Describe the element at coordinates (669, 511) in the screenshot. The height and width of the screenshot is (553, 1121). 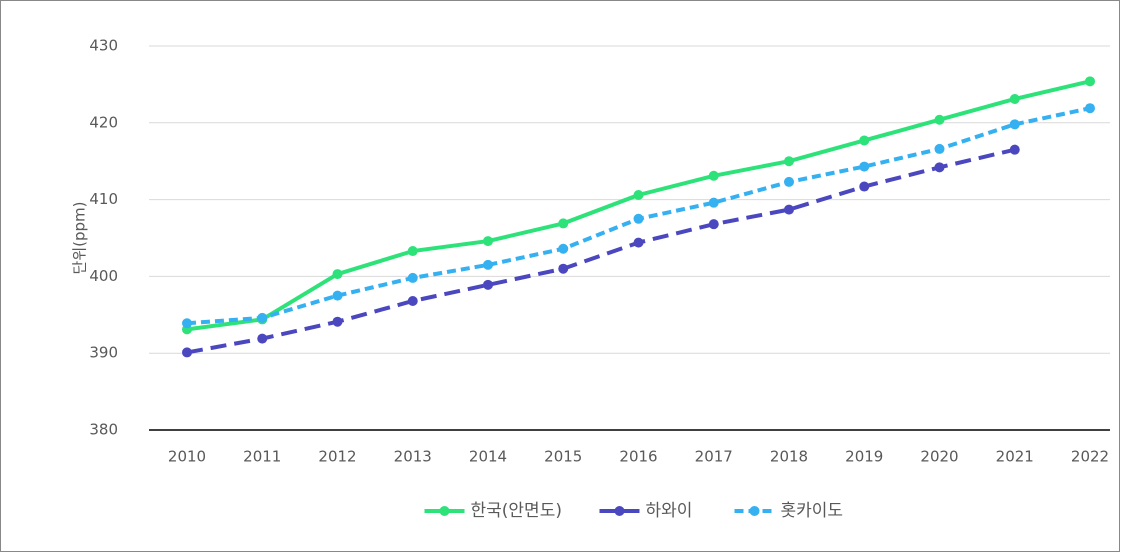
I see `legend-label: 하와이` at that location.